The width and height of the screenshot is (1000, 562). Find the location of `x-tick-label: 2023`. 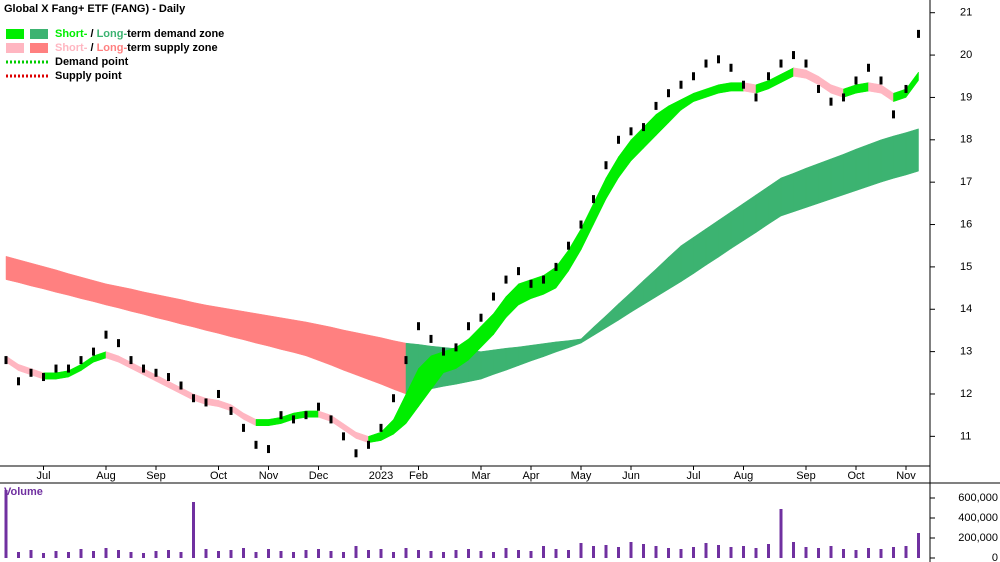

x-tick-label: 2023 is located at coordinates (381, 476).